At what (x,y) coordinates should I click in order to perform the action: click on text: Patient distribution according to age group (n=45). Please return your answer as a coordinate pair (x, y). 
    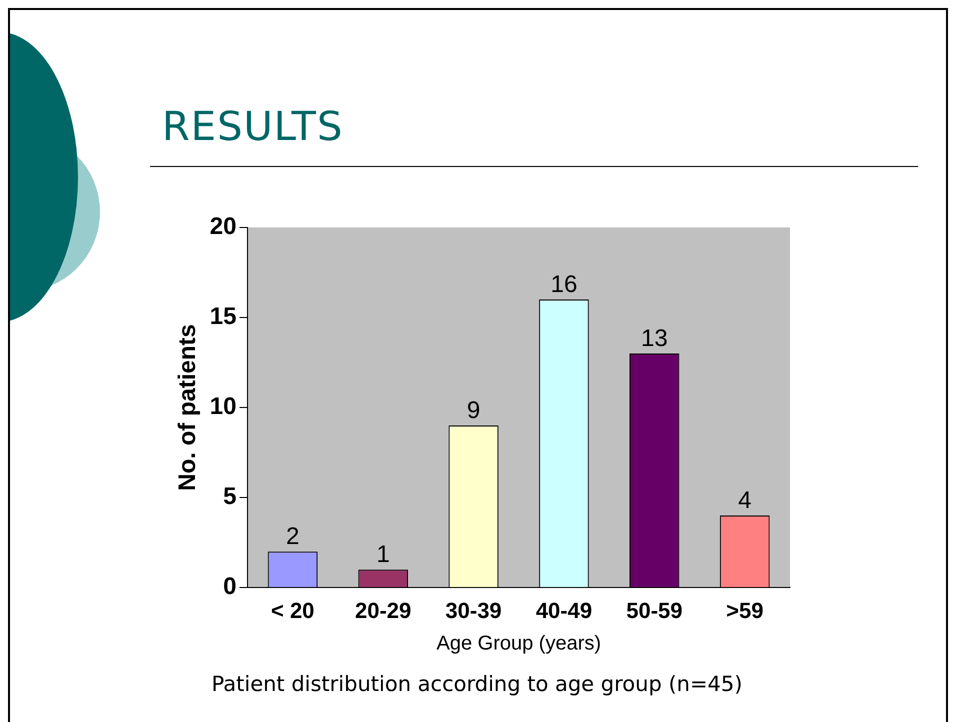
    Looking at the image, I should click on (477, 684).